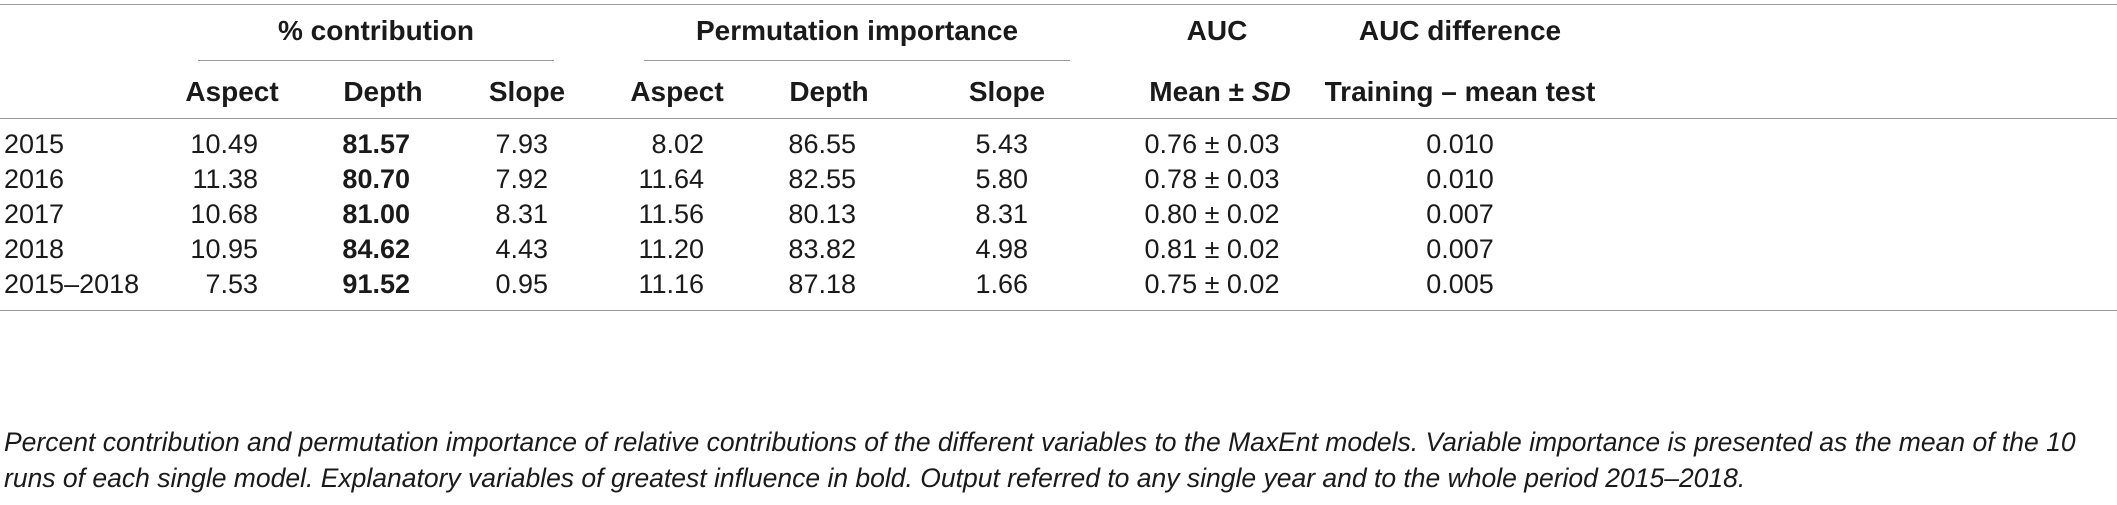 The width and height of the screenshot is (2117, 505). I want to click on cell-contribution-slope: 8.31, so click(521, 214).